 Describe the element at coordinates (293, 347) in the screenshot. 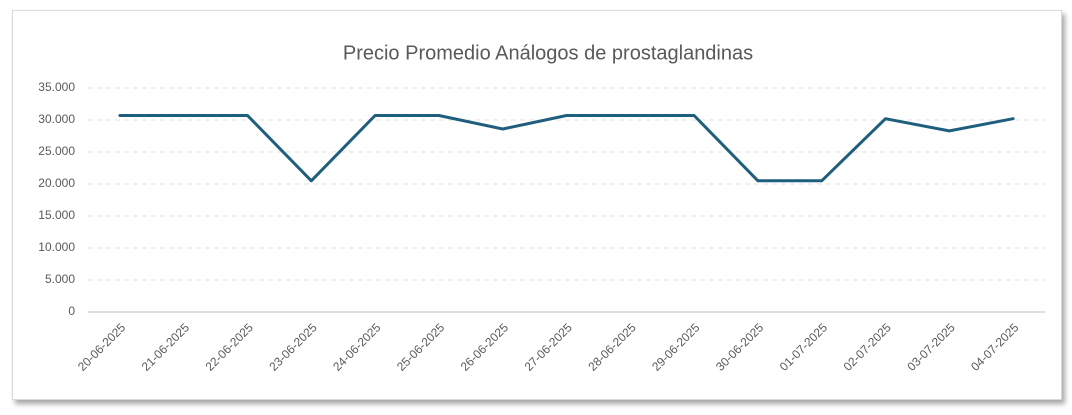

I see `x-tick-label: 23-06-2025` at that location.